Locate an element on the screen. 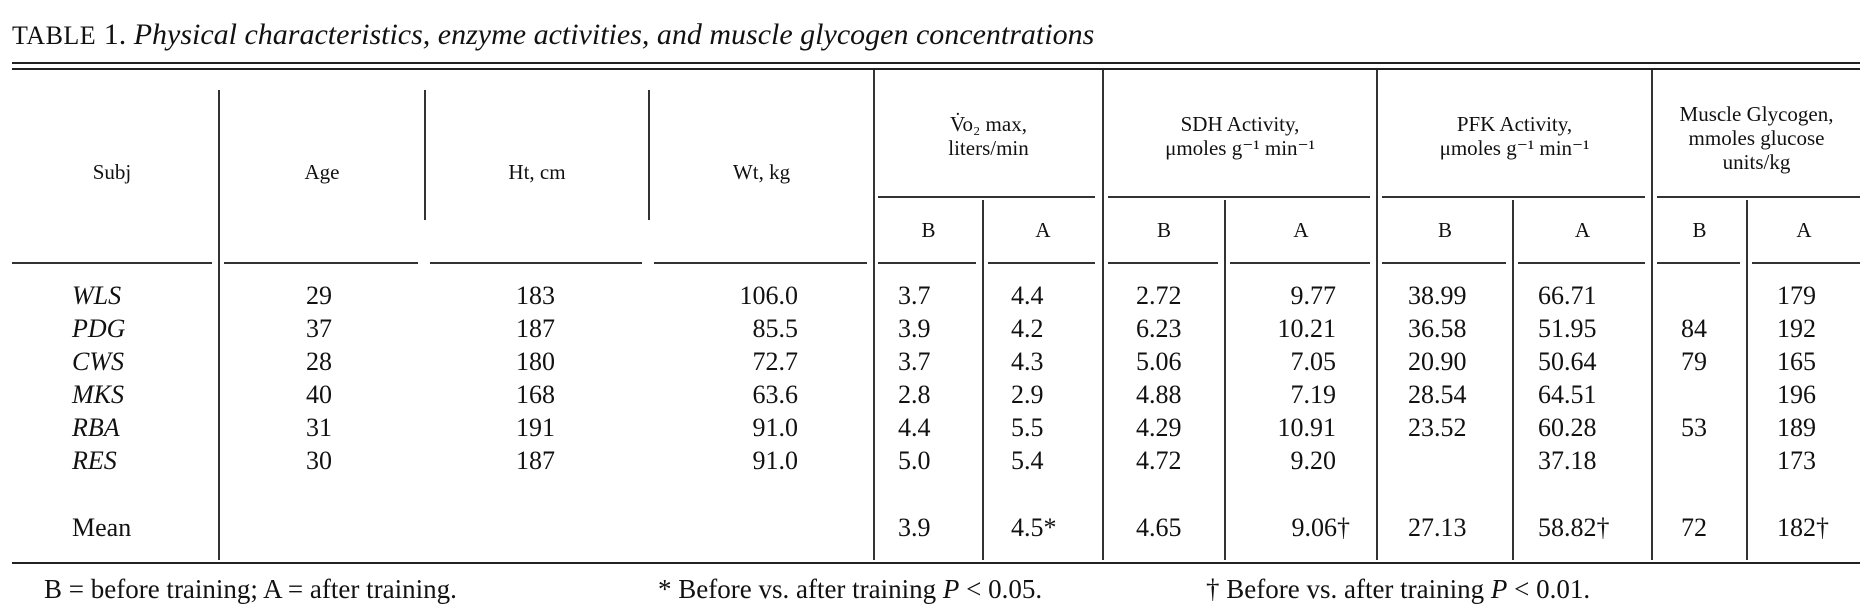 Image resolution: width=1872 pixels, height=614 pixels. cell-subj: WLS is located at coordinates (97, 295).